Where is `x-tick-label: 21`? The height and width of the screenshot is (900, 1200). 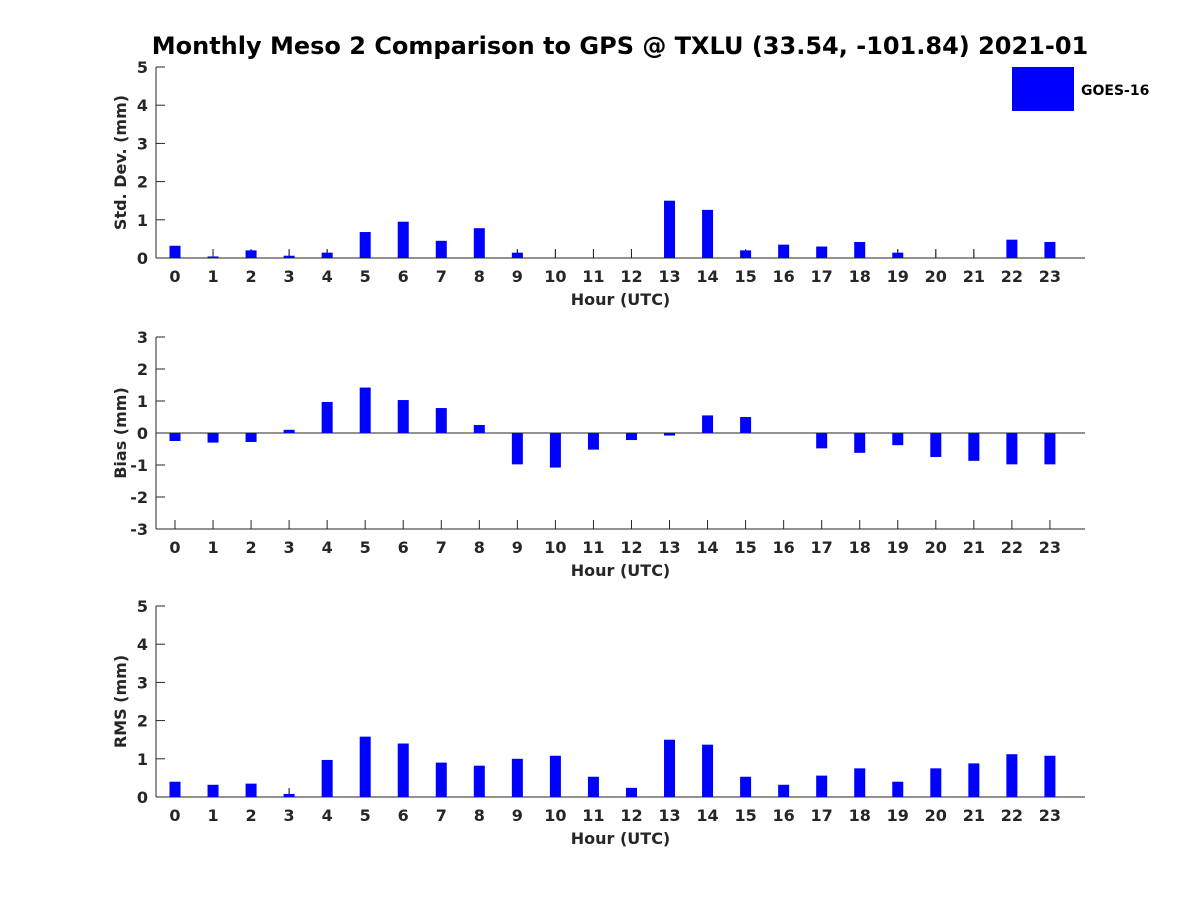 x-tick-label: 21 is located at coordinates (974, 276).